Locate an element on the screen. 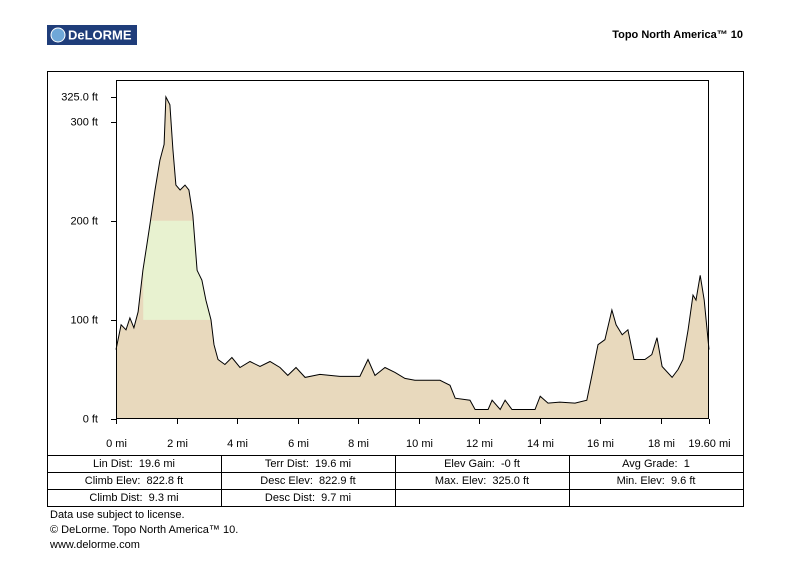  stats-text: Avg Grade: 1 is located at coordinates (656, 464).